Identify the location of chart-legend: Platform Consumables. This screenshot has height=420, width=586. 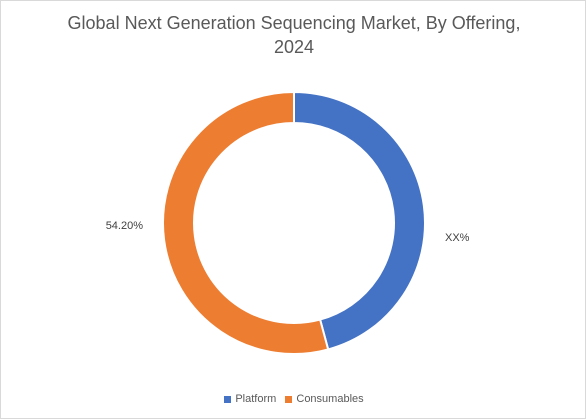
(293, 399).